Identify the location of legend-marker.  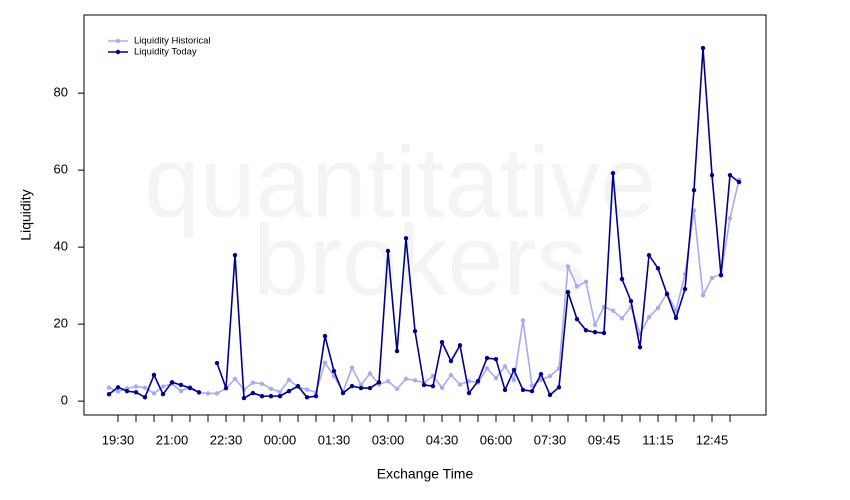
(118, 52).